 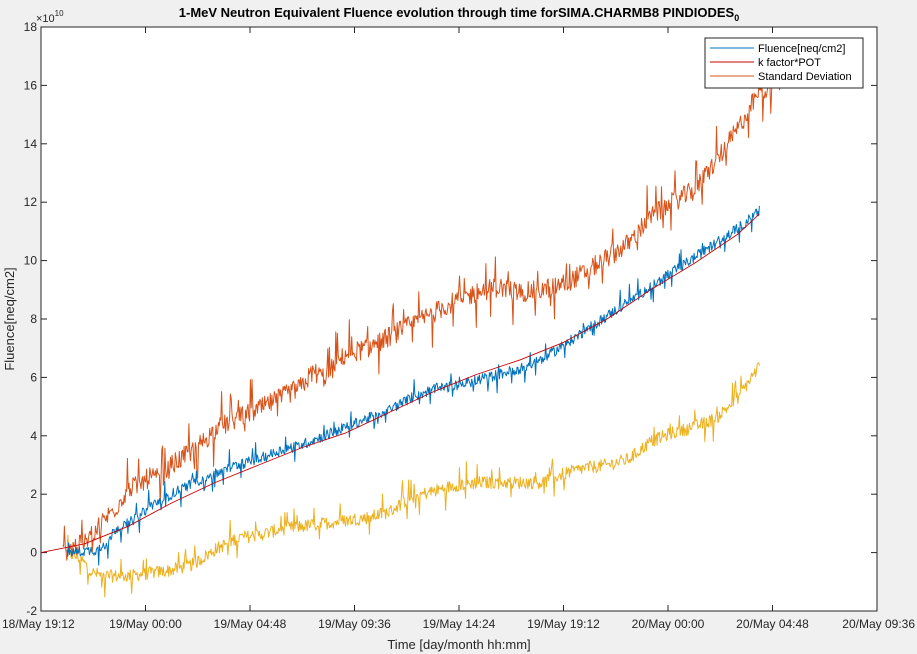 What do you see at coordinates (45, 19) in the screenshot?
I see `y-exponent-base: ×10` at bounding box center [45, 19].